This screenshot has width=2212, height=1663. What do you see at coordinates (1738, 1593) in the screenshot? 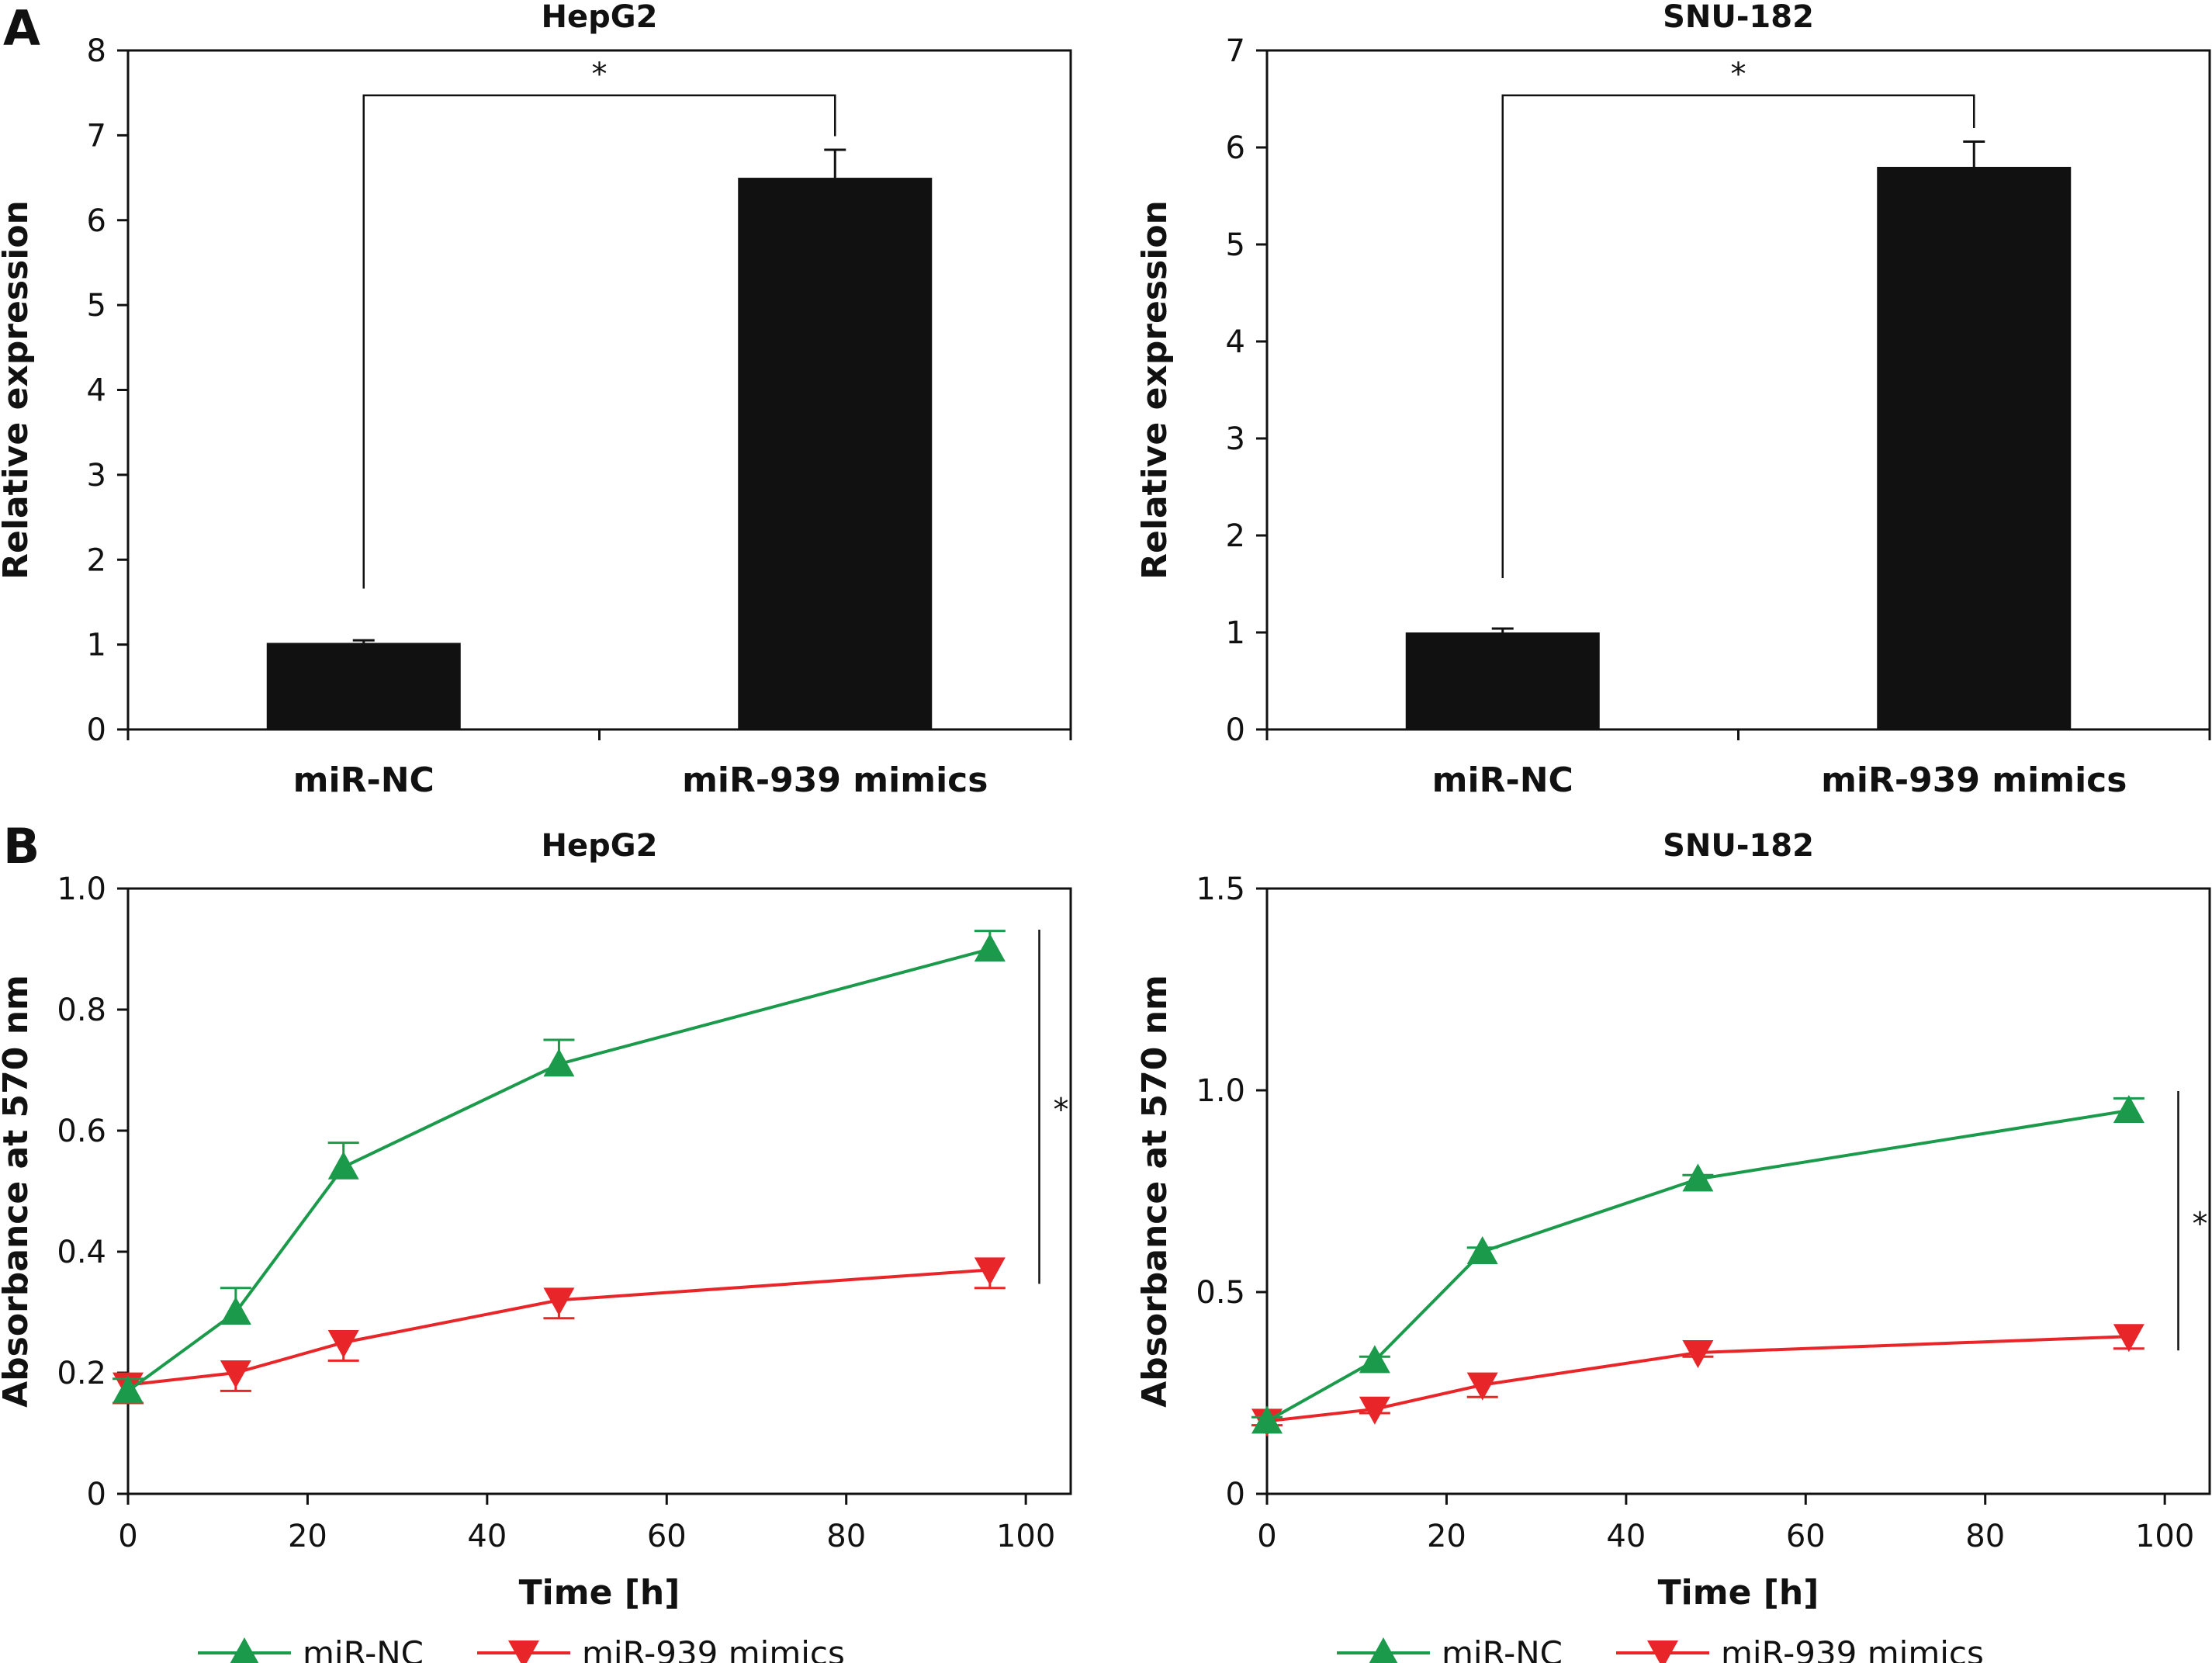
I see `x-axis-title: Time [h]` at bounding box center [1738, 1593].